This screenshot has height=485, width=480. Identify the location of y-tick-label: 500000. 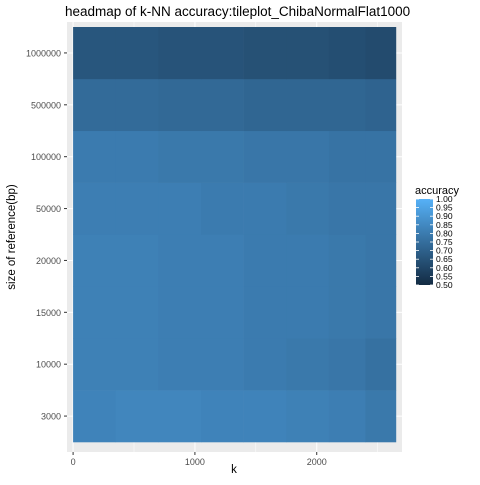
(46, 105).